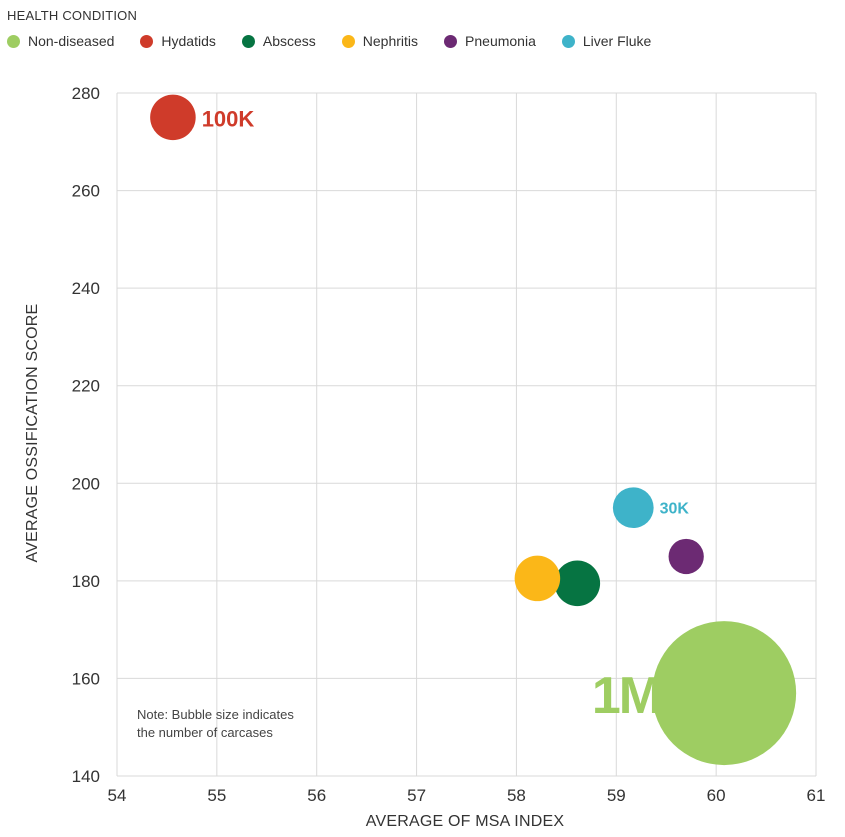 The width and height of the screenshot is (845, 837). Describe the element at coordinates (228, 118) in the screenshot. I see `bubble-data-label: 100K` at that location.